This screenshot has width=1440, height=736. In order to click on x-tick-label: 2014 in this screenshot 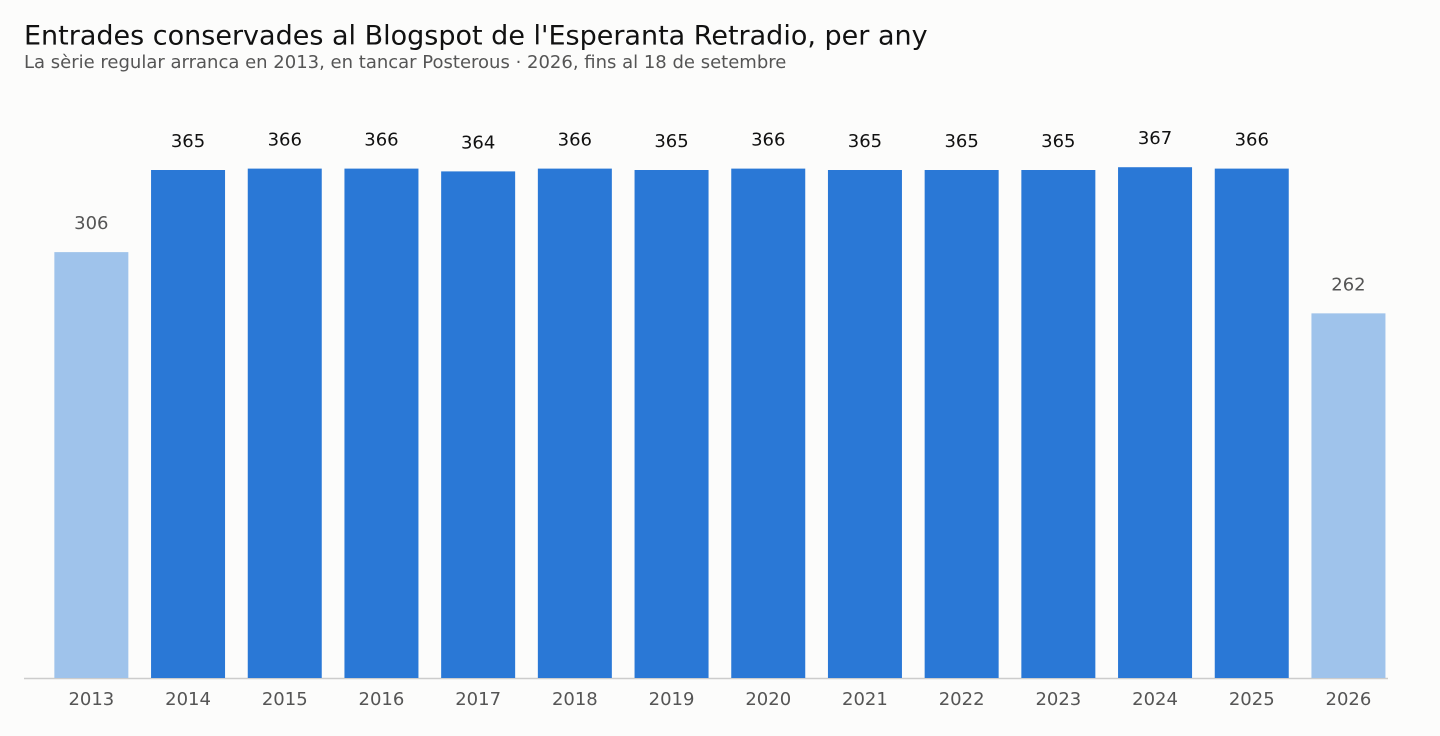, I will do `click(188, 699)`.